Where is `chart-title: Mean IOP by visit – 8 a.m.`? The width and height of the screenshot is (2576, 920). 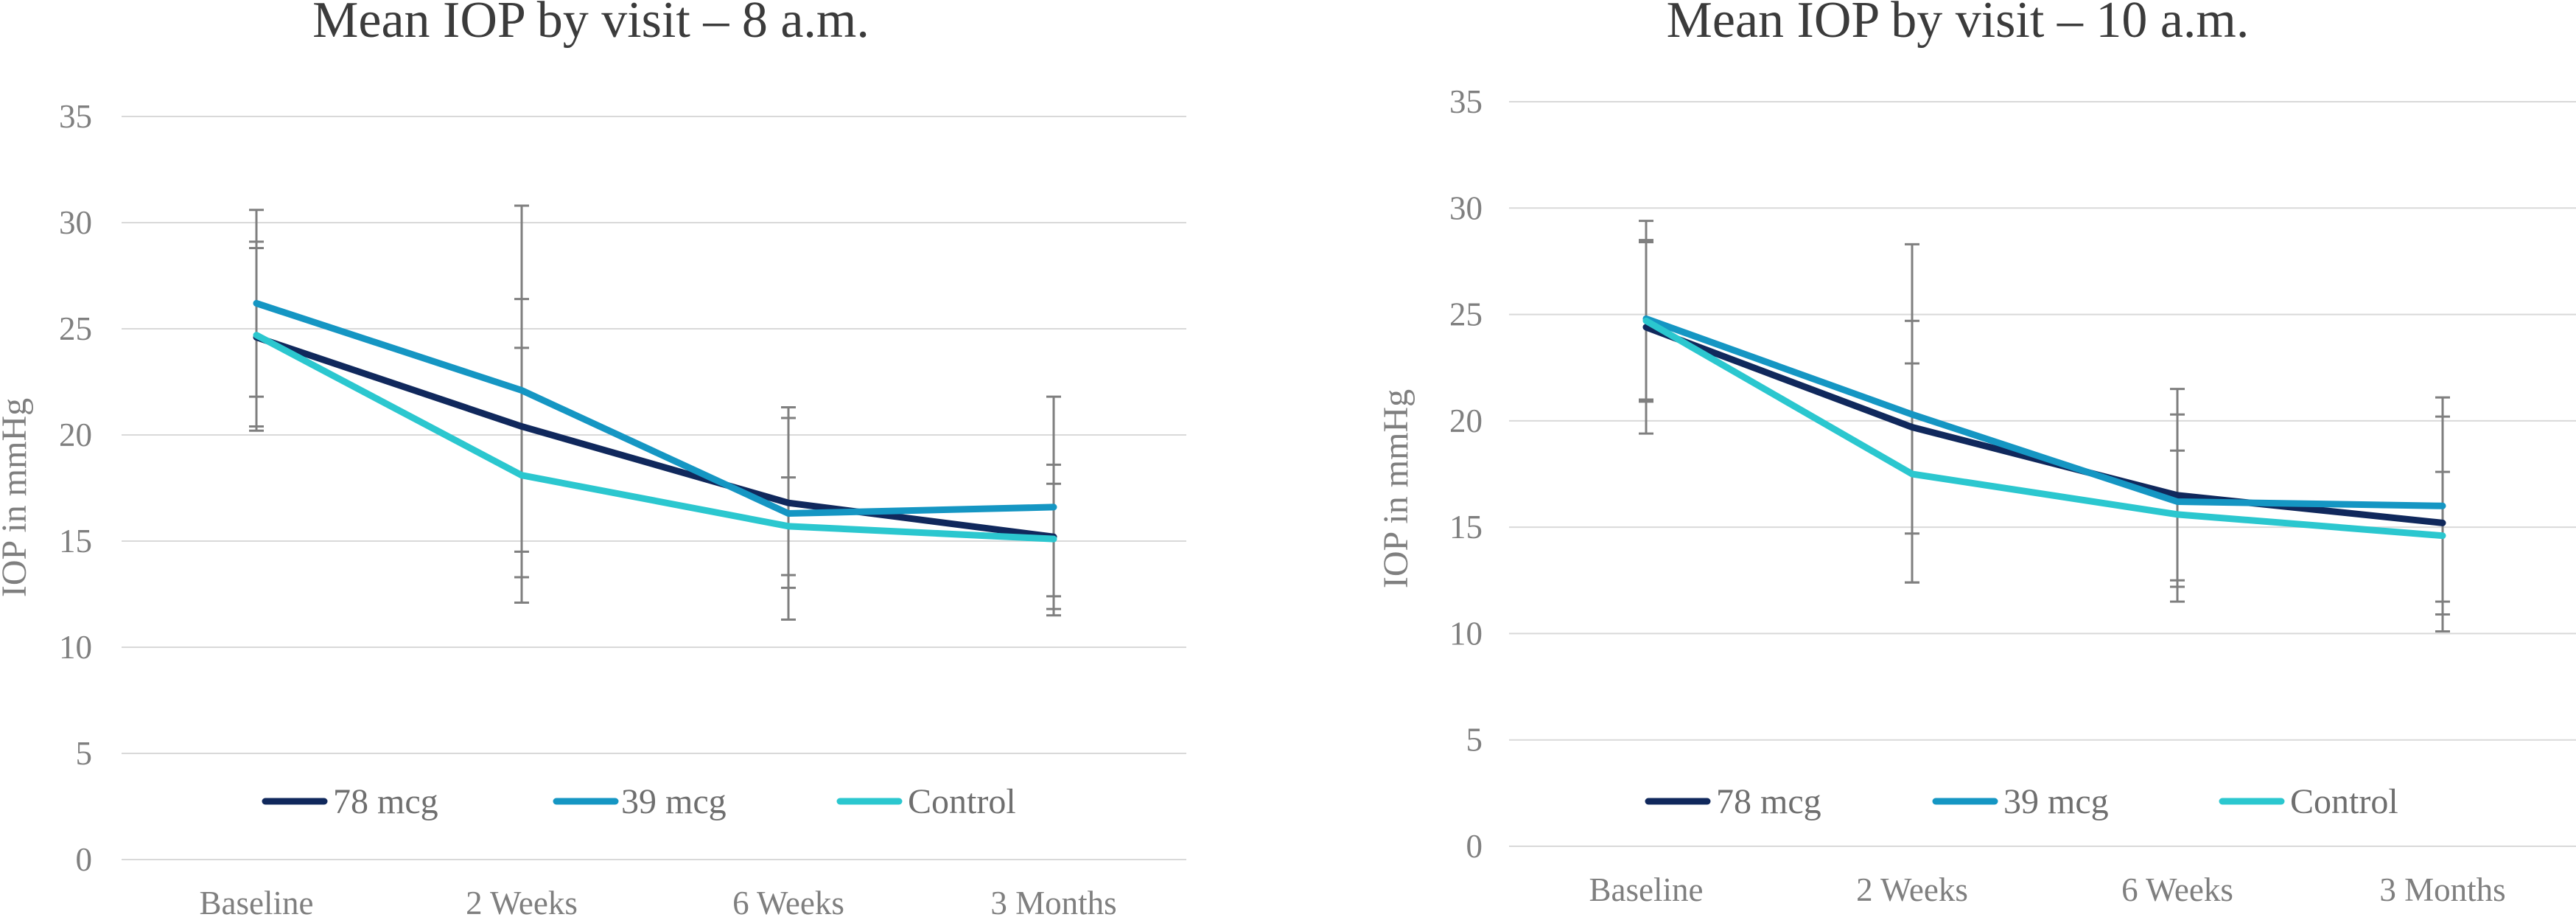
chart-title: Mean IOP by visit – 8 a.m. is located at coordinates (590, 25).